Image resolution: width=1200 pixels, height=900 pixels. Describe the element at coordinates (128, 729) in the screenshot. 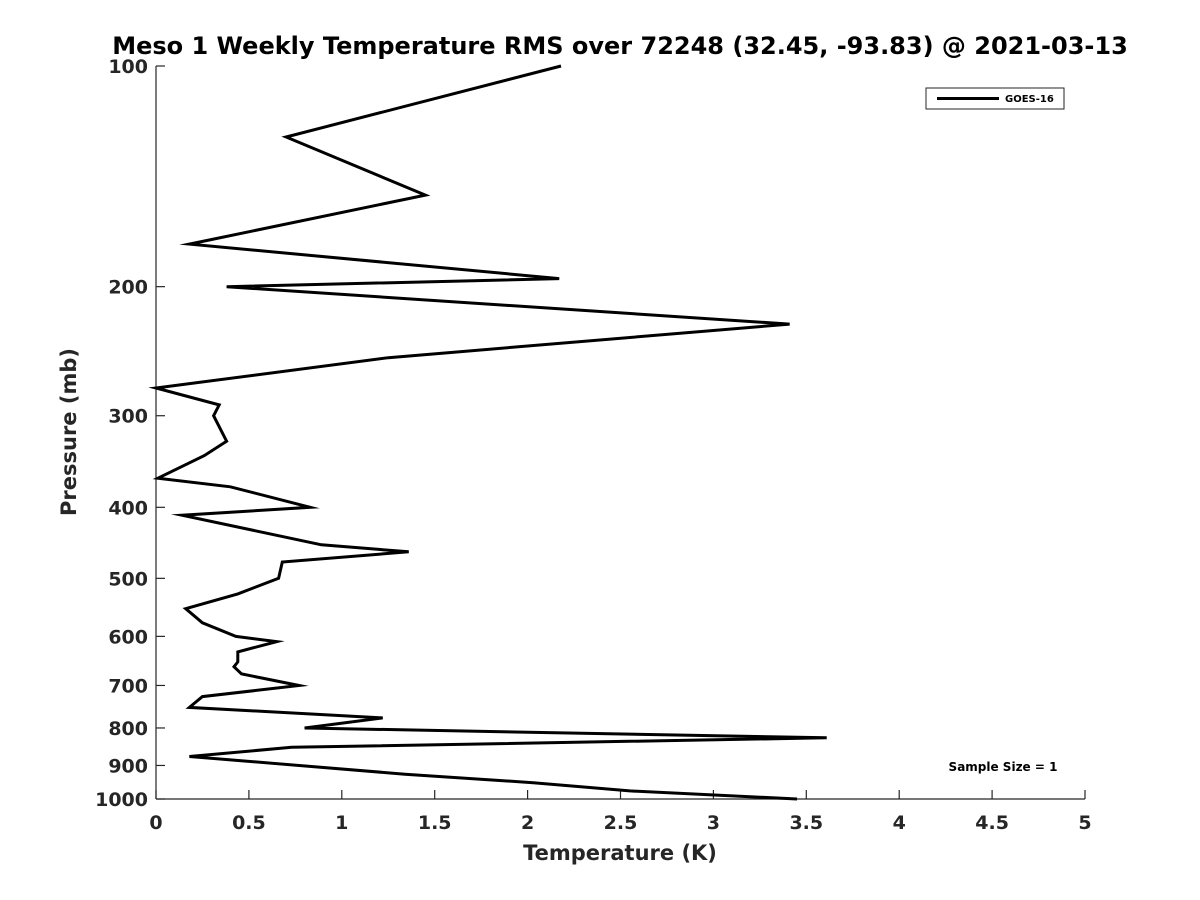

I see `y-tick-label: 800` at that location.